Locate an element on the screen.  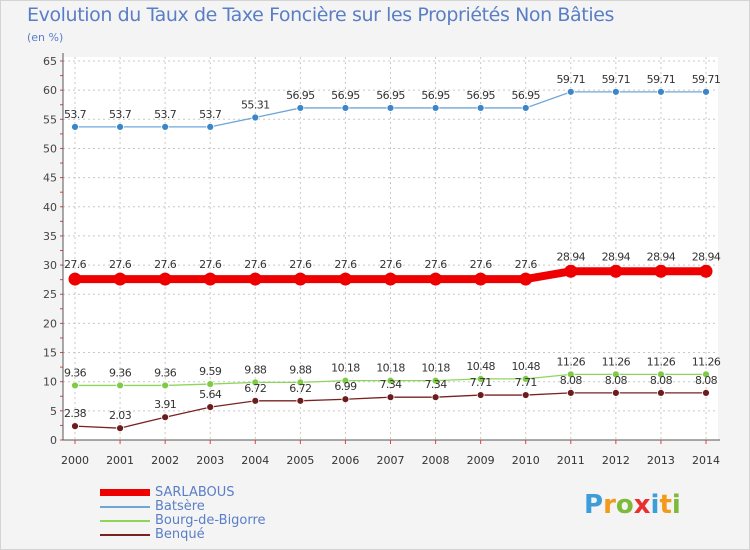
logo-letter: t is located at coordinates (665, 505).